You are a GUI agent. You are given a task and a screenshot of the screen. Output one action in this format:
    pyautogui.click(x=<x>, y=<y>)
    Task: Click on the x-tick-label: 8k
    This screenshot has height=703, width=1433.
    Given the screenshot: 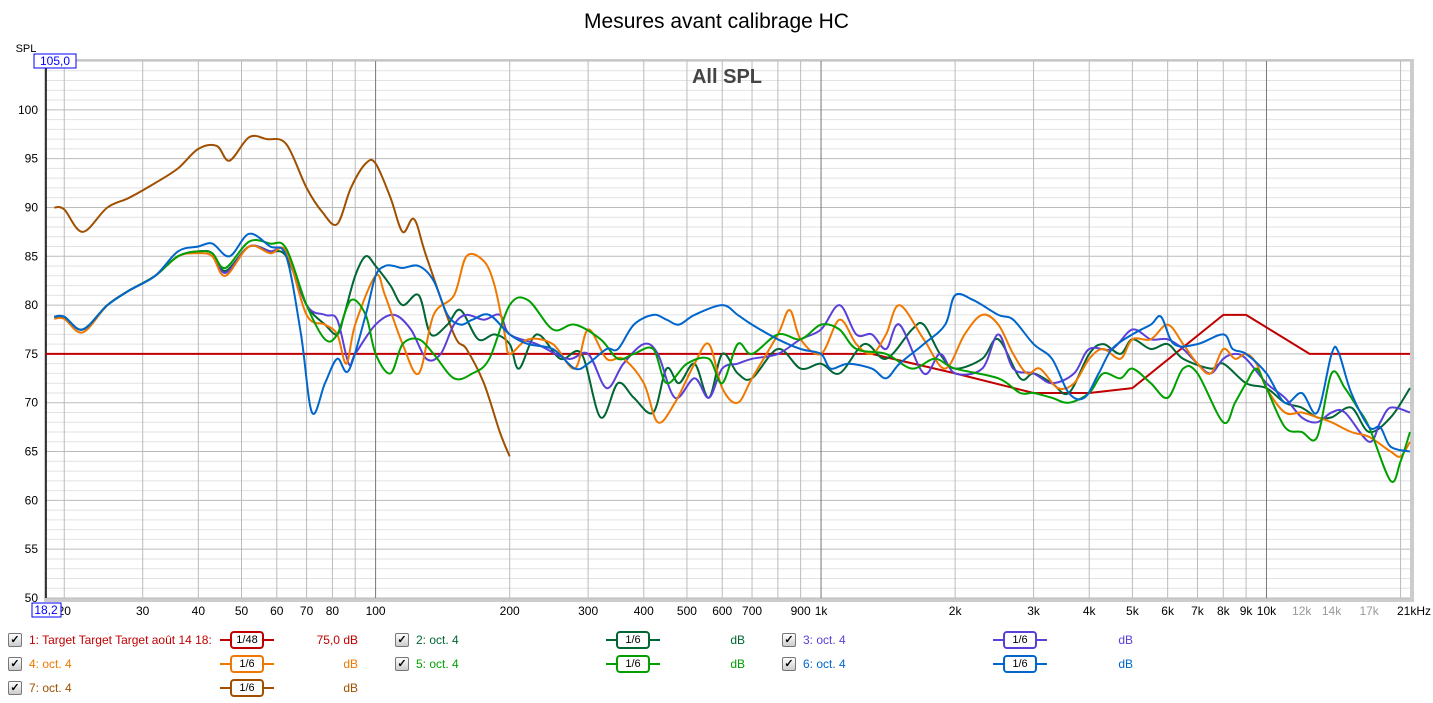 What is the action you would take?
    pyautogui.click(x=1224, y=611)
    